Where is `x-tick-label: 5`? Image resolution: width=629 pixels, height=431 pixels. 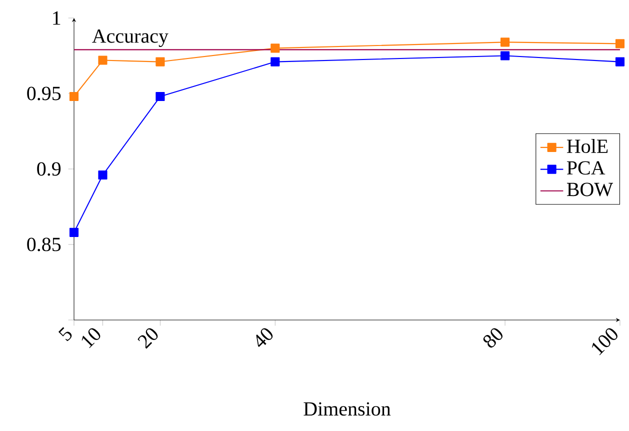 x-tick-label: 5 is located at coordinates (65, 334).